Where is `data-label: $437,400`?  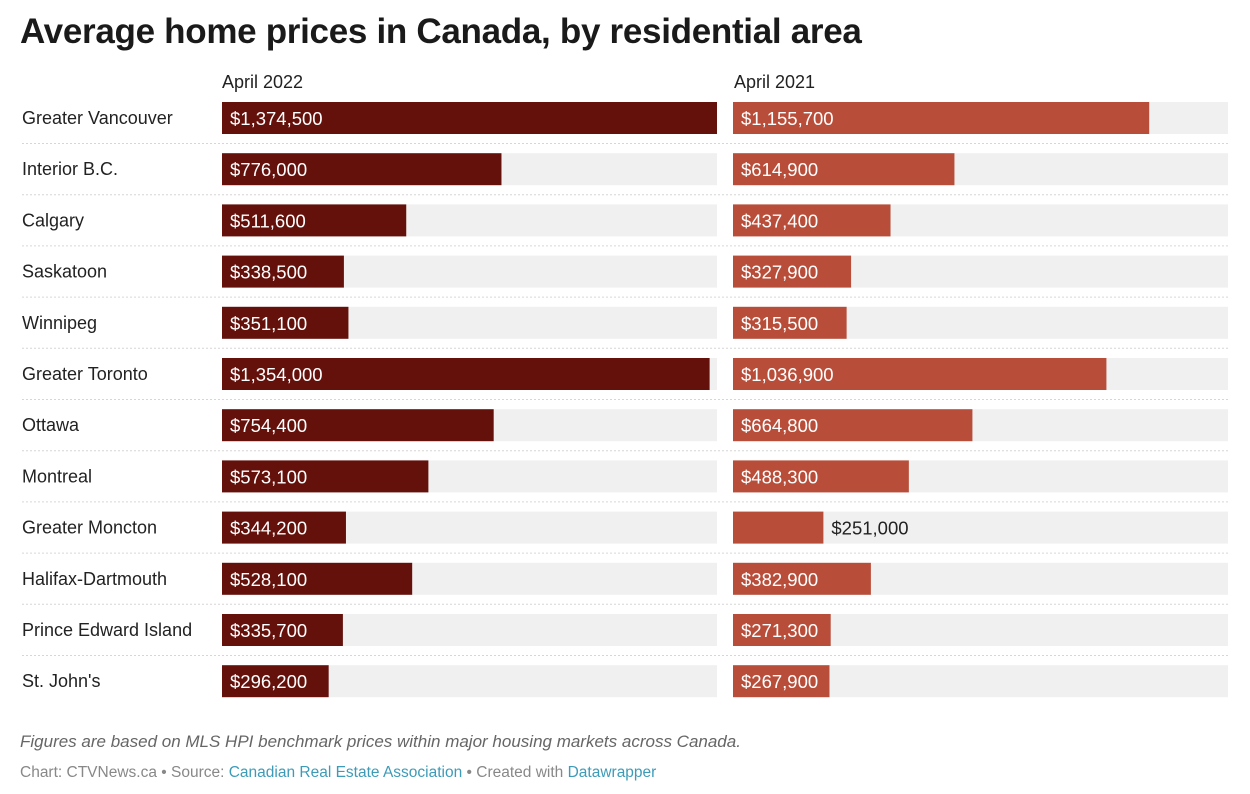
data-label: $437,400 is located at coordinates (779, 220).